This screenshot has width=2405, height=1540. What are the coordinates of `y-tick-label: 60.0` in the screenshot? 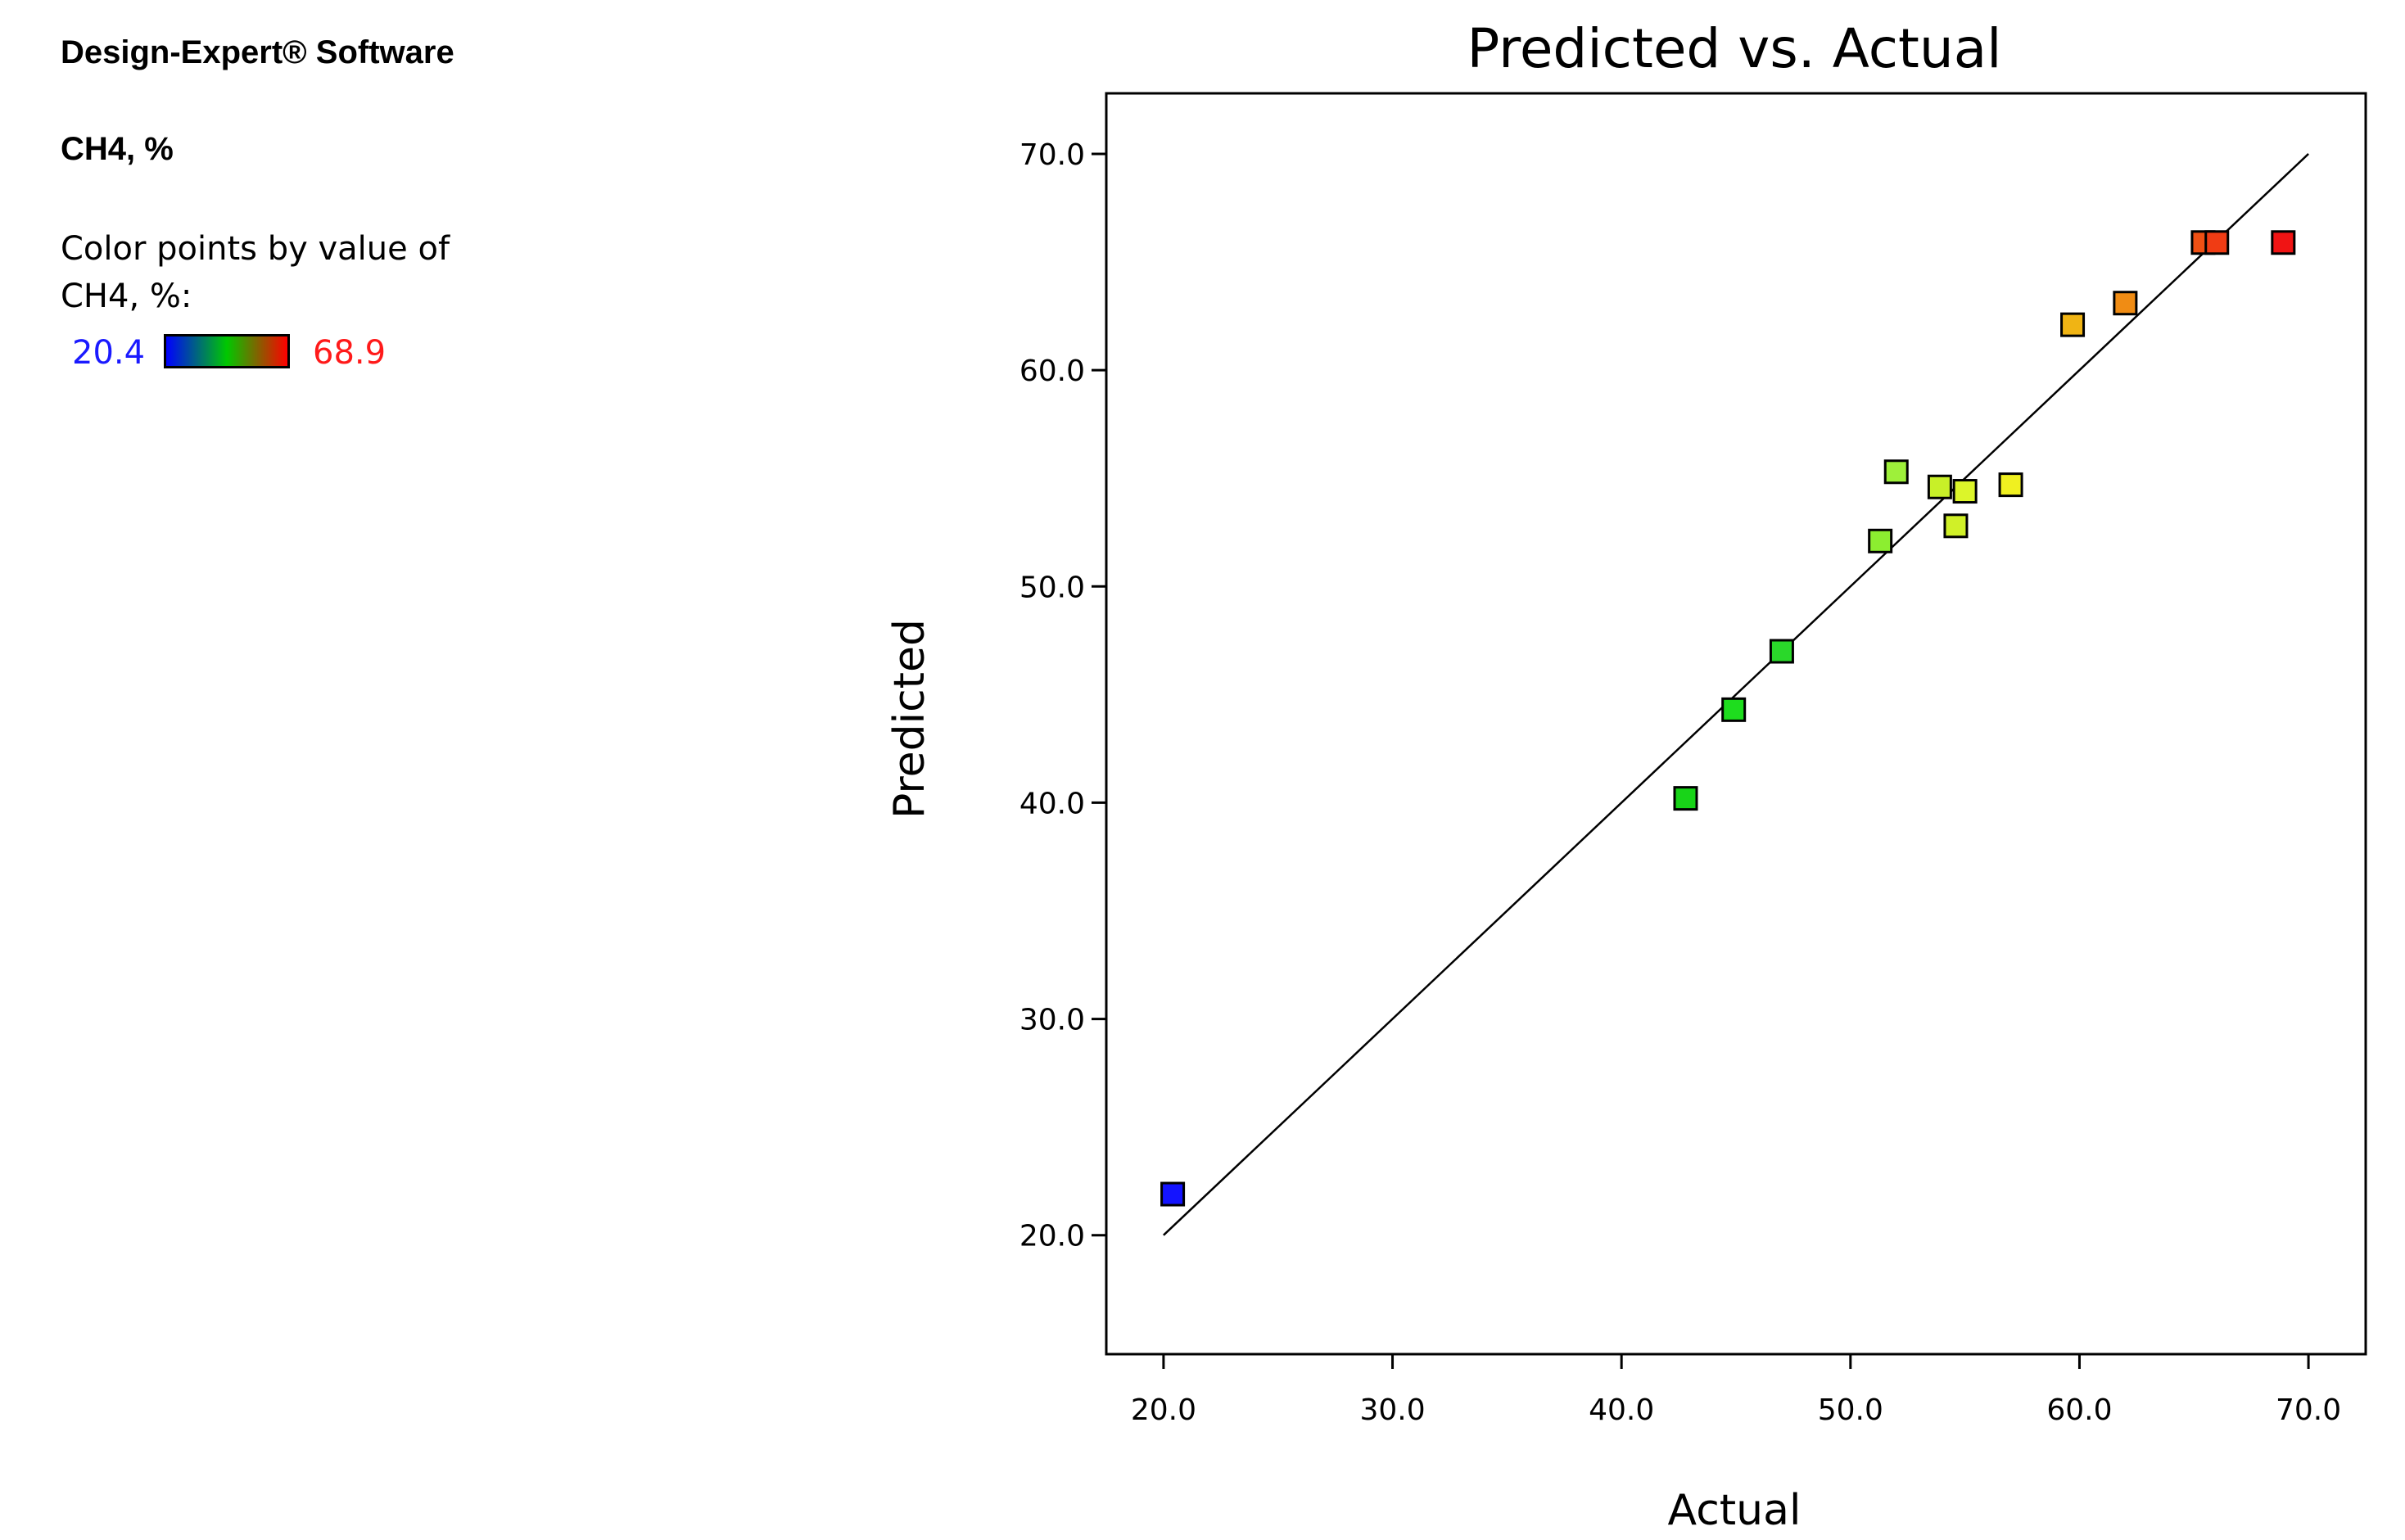 It's located at (1052, 371).